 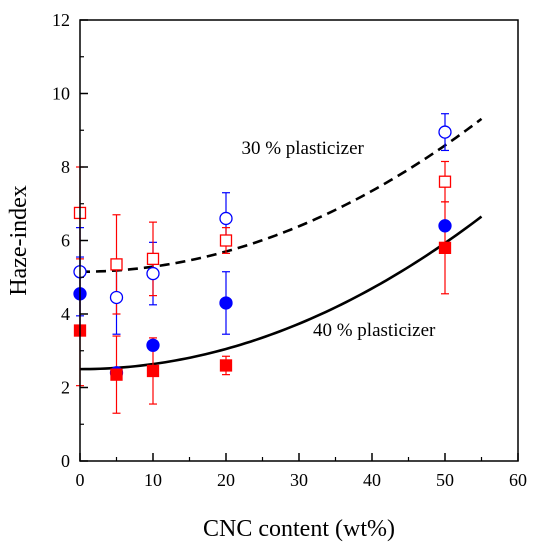 I want to click on x-tick-label: 10, so click(x=153, y=480).